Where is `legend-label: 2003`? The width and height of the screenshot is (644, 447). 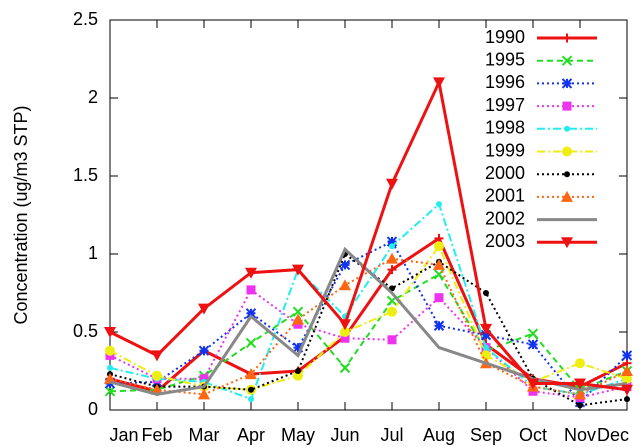 legend-label: 2003 is located at coordinates (505, 241).